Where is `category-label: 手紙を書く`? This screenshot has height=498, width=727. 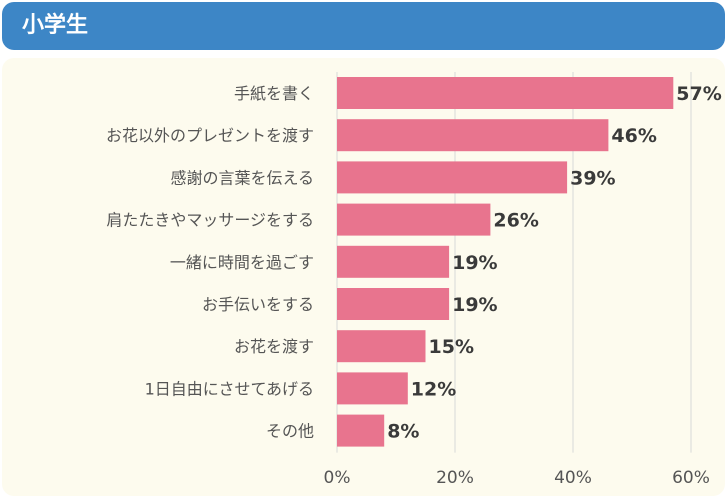 category-label: 手紙を書く is located at coordinates (274, 93).